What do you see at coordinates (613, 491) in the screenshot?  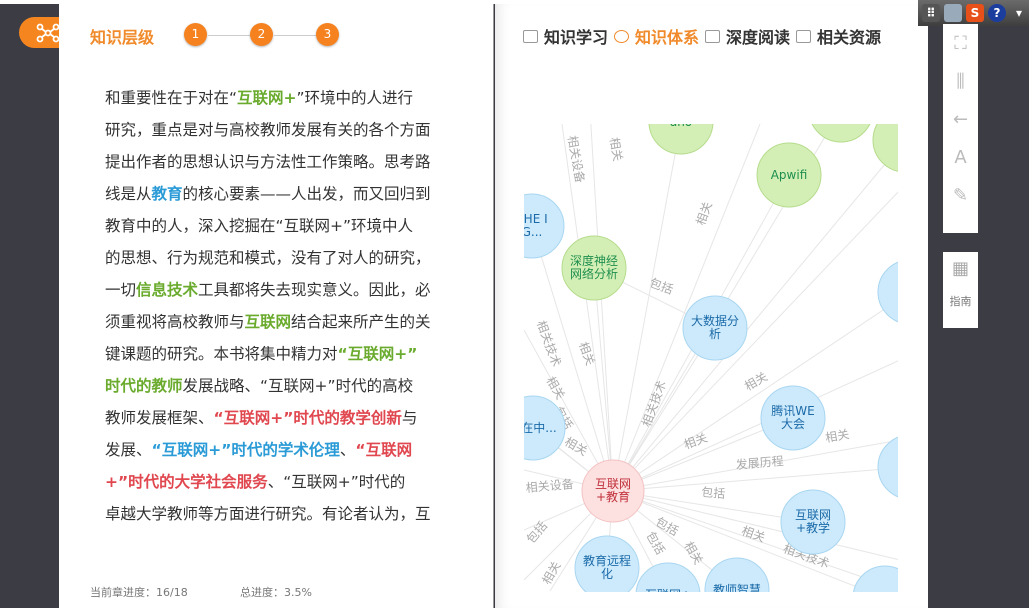 I see `graph-center-node` at bounding box center [613, 491].